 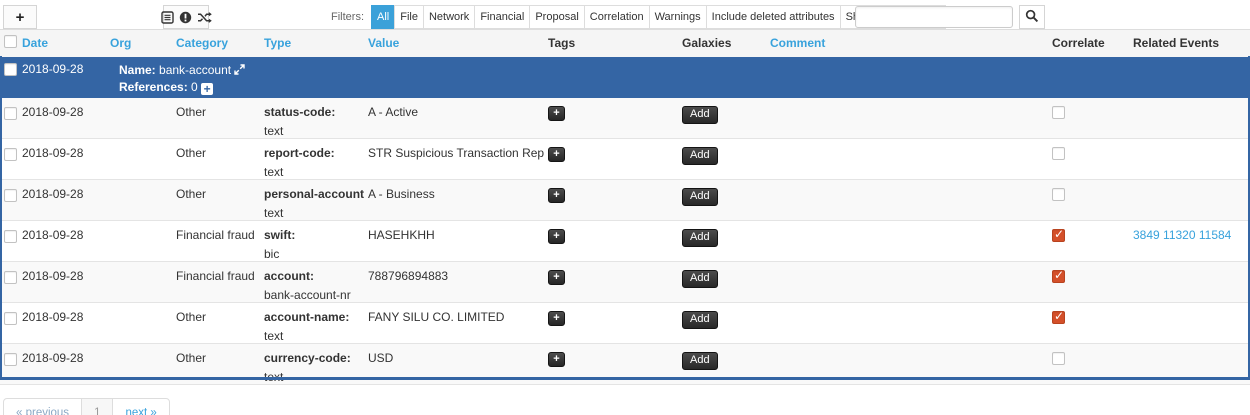 I want to click on attribute-type: report-code: text, so click(x=312, y=159).